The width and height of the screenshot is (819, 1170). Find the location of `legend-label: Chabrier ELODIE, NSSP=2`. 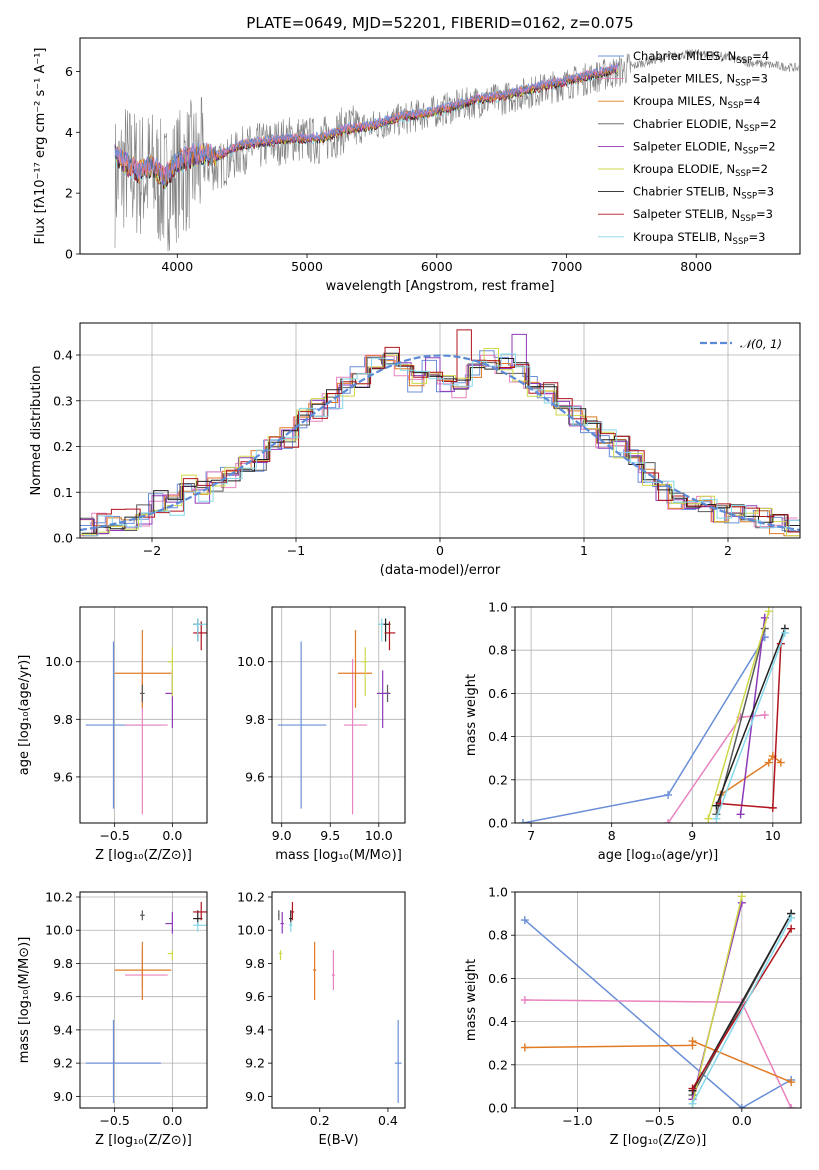

legend-label: Chabrier ELODIE, NSSP=2 is located at coordinates (705, 125).